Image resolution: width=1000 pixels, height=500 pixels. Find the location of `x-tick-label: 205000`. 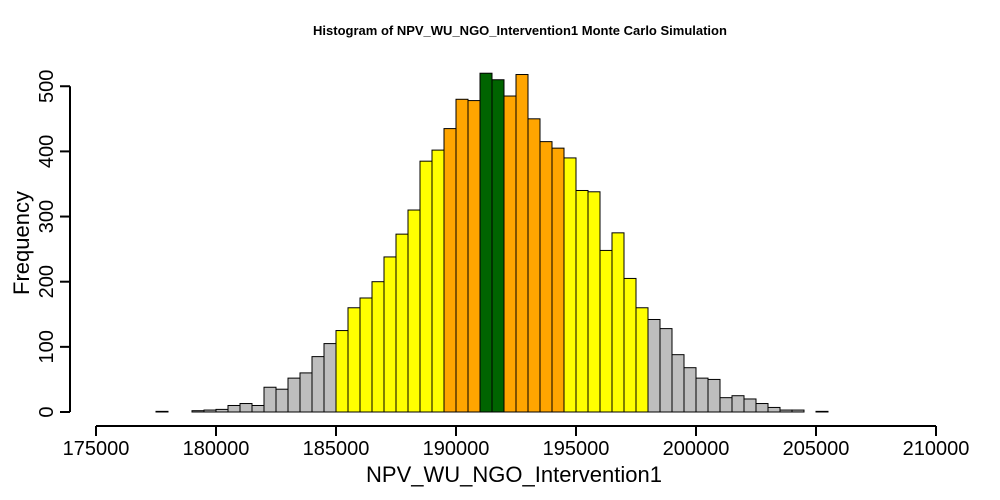

x-tick-label: 205000 is located at coordinates (816, 449).